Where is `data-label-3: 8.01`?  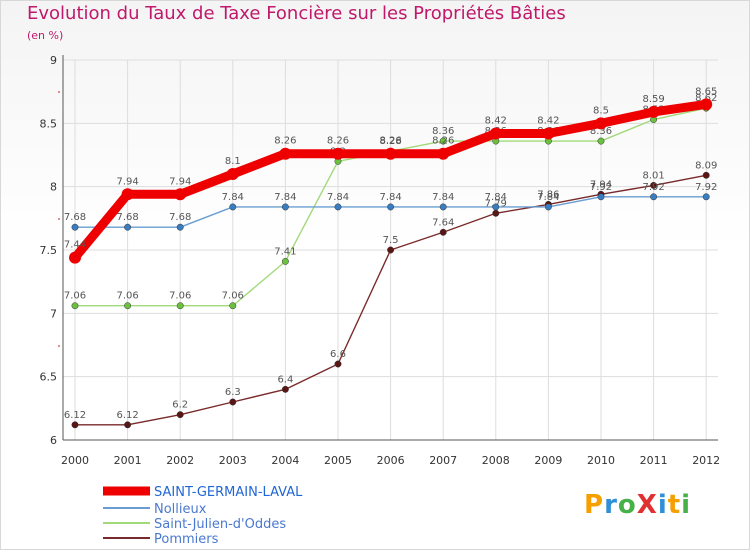 data-label-3: 8.01 is located at coordinates (653, 175).